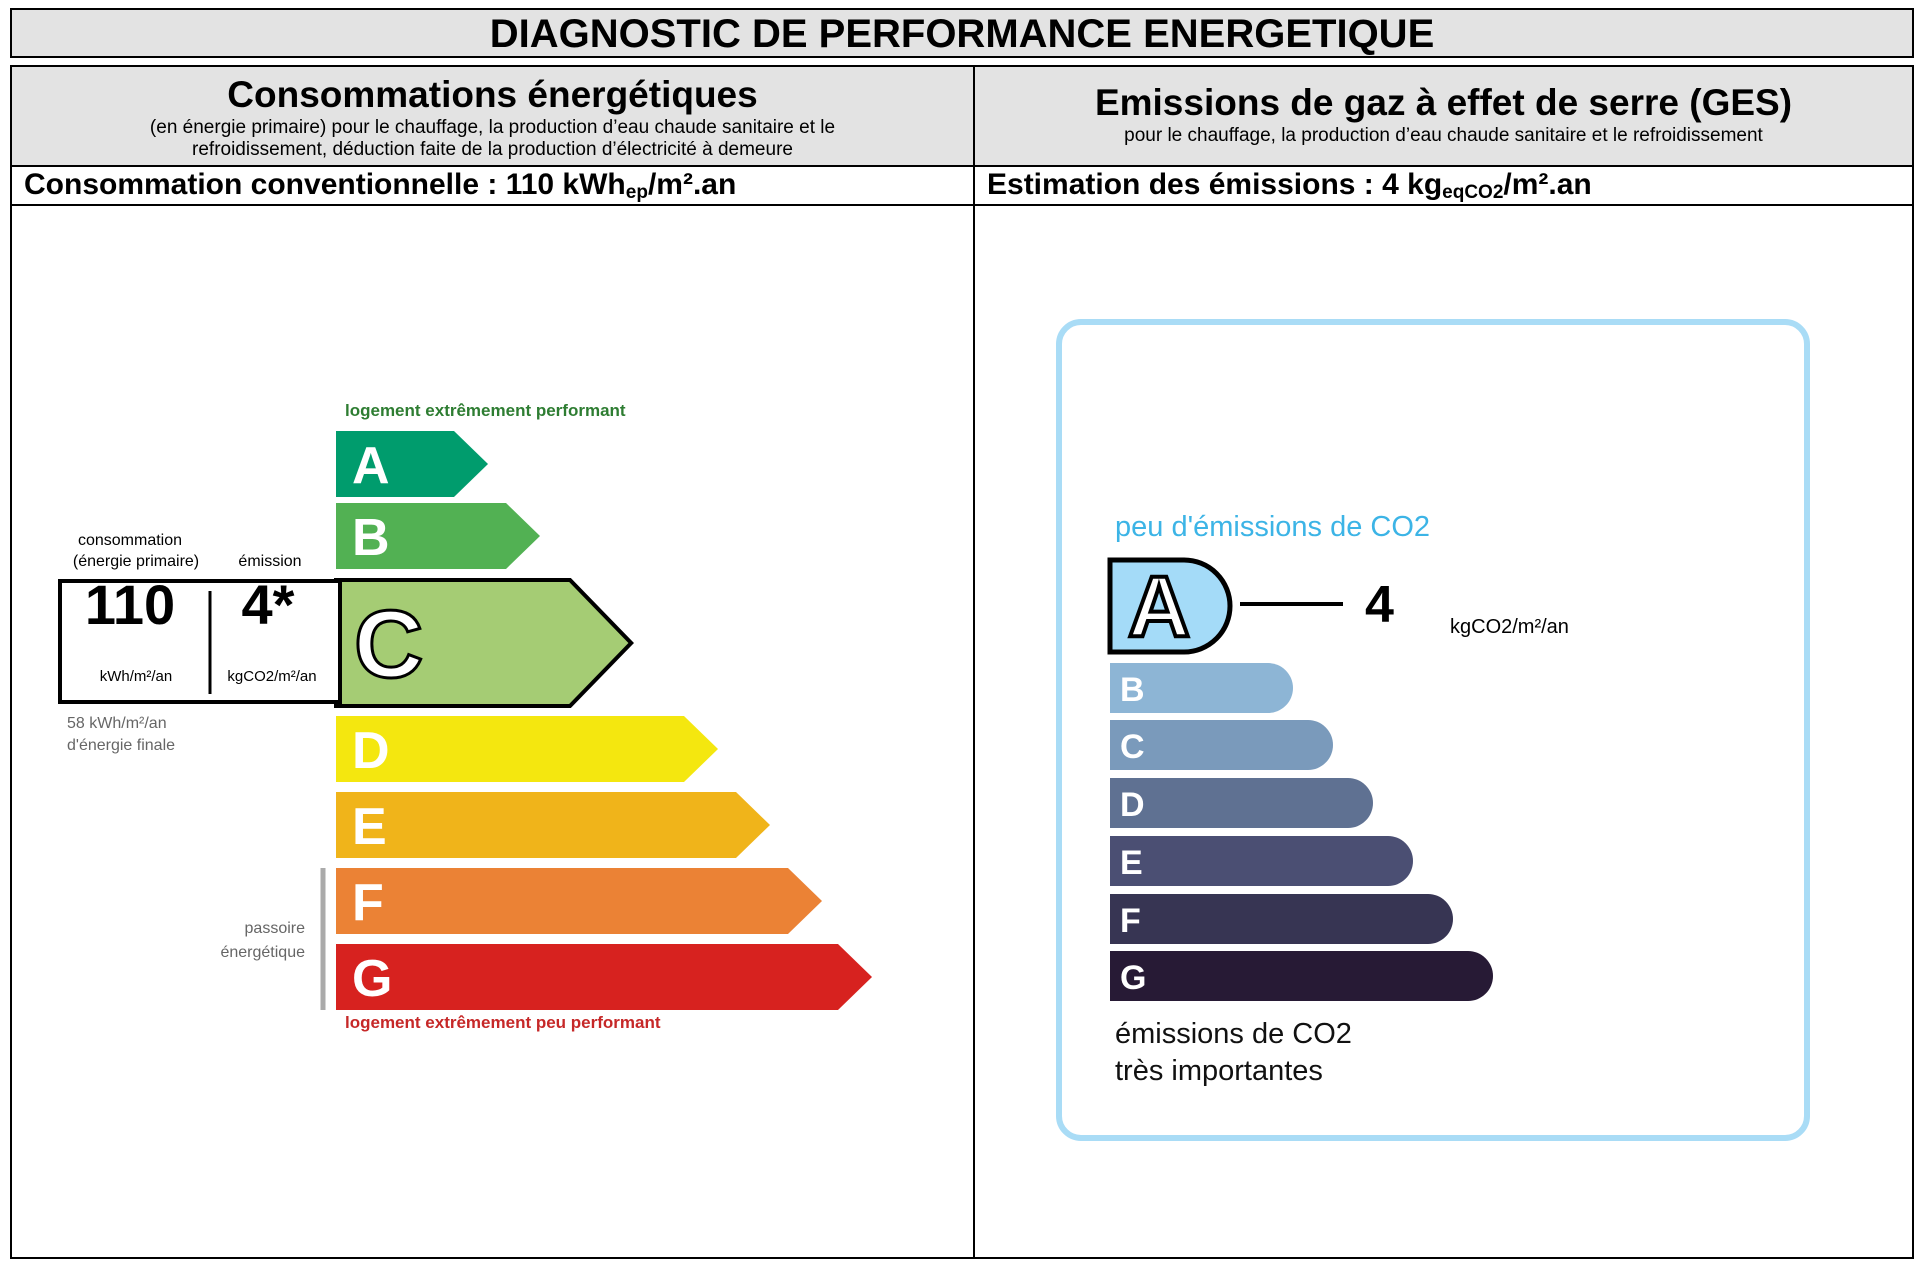 This screenshot has height=1265, width=1920. Describe the element at coordinates (503, 1022) in the screenshot. I see `energy-bottom-label: logement extrêmement peu performant` at that location.